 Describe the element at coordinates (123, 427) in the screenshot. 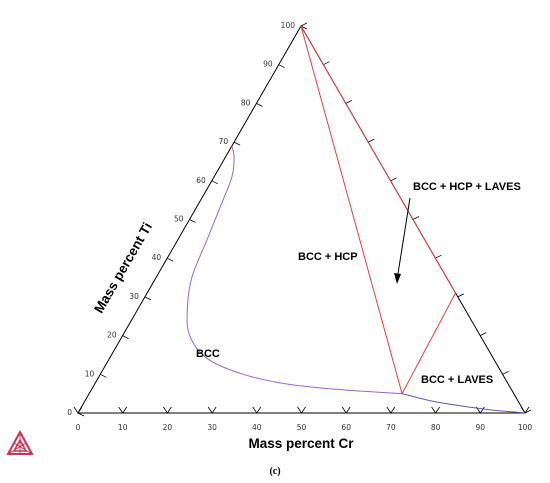

I see `bottom-tick-label: 10` at that location.